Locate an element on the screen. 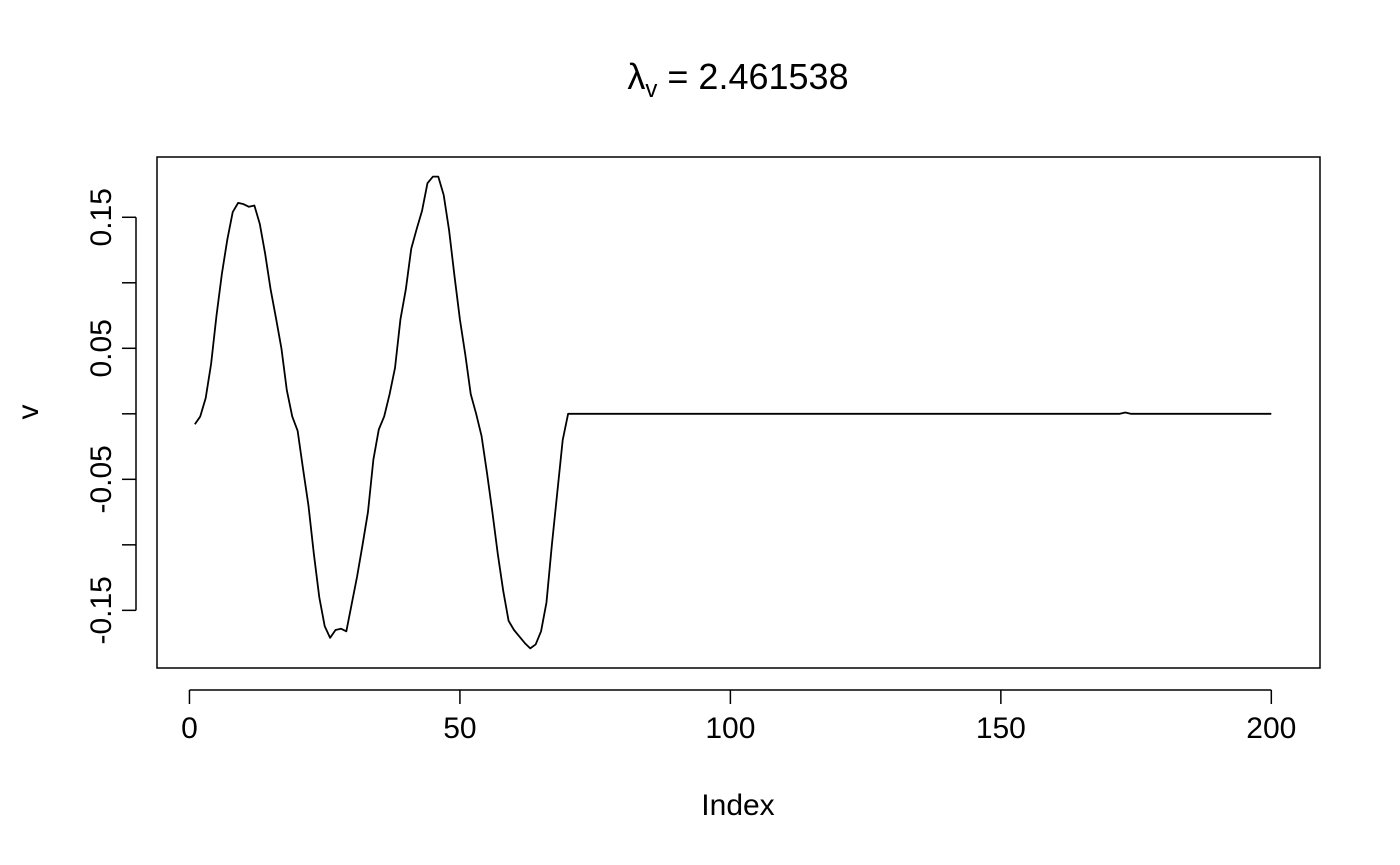  x-axis-title: Index is located at coordinates (737, 805).